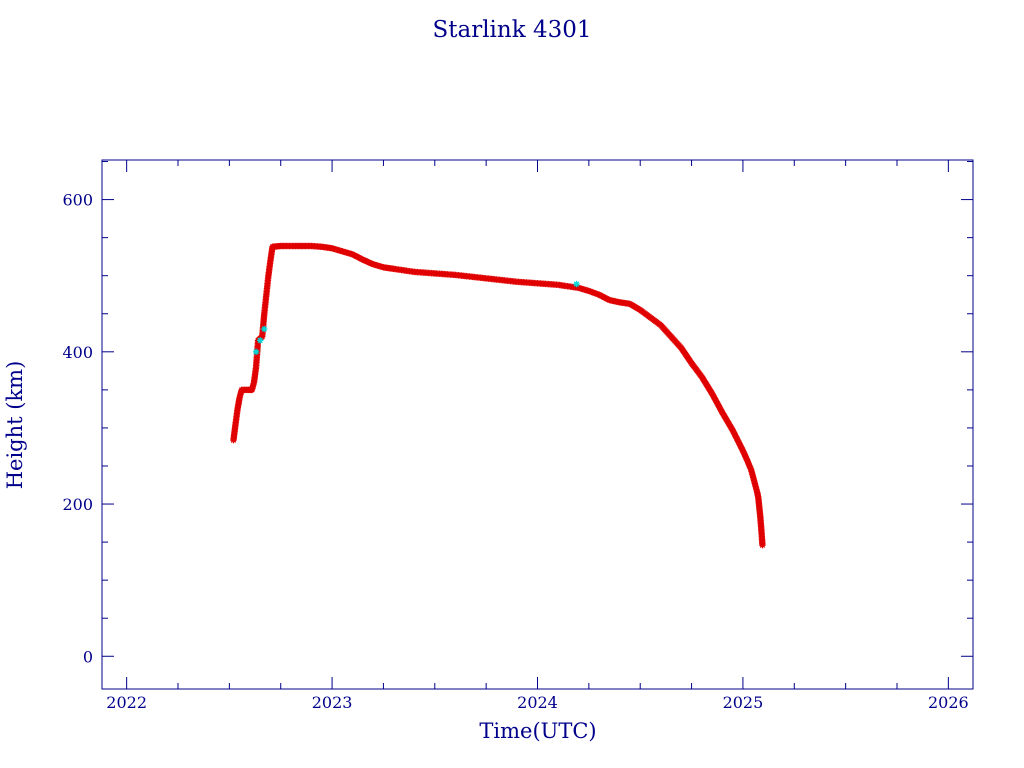 This screenshot has width=1024, height=768. I want to click on x-tick-label: 2022, so click(126, 702).